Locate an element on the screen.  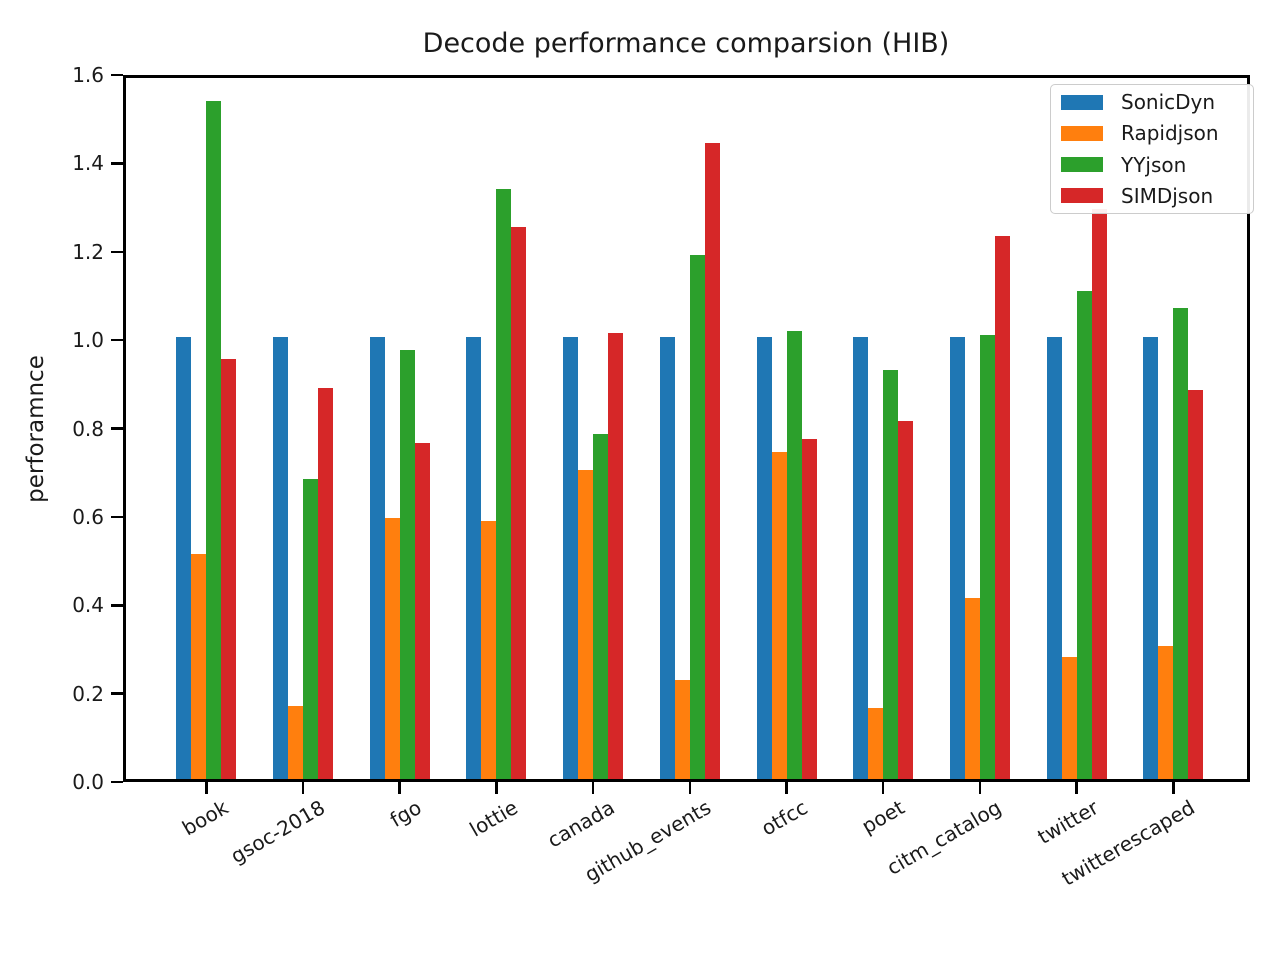
y-tick-label: 0.6 is located at coordinates (88, 516).